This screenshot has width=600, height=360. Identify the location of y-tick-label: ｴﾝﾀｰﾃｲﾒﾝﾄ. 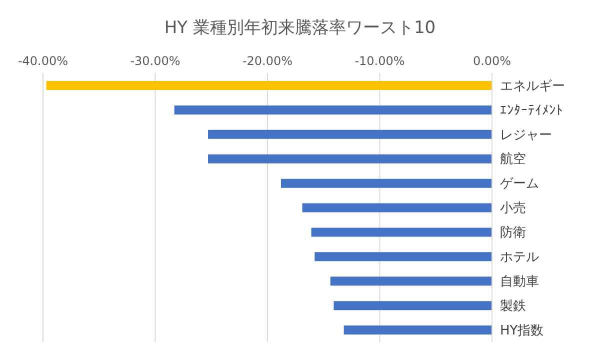
(531, 110).